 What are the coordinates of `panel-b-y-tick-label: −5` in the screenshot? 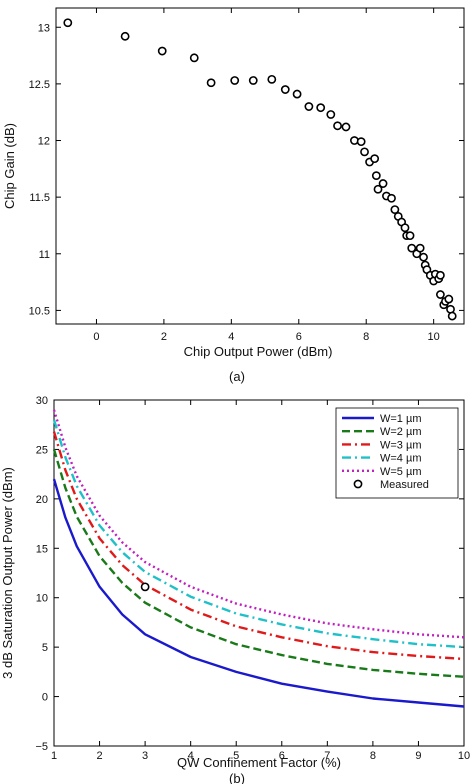 It's located at (41, 747).